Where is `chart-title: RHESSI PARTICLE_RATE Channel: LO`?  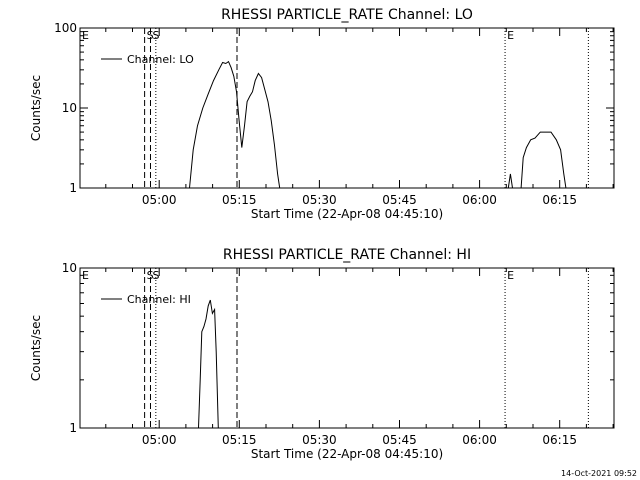 chart-title: RHESSI PARTICLE_RATE Channel: LO is located at coordinates (347, 15).